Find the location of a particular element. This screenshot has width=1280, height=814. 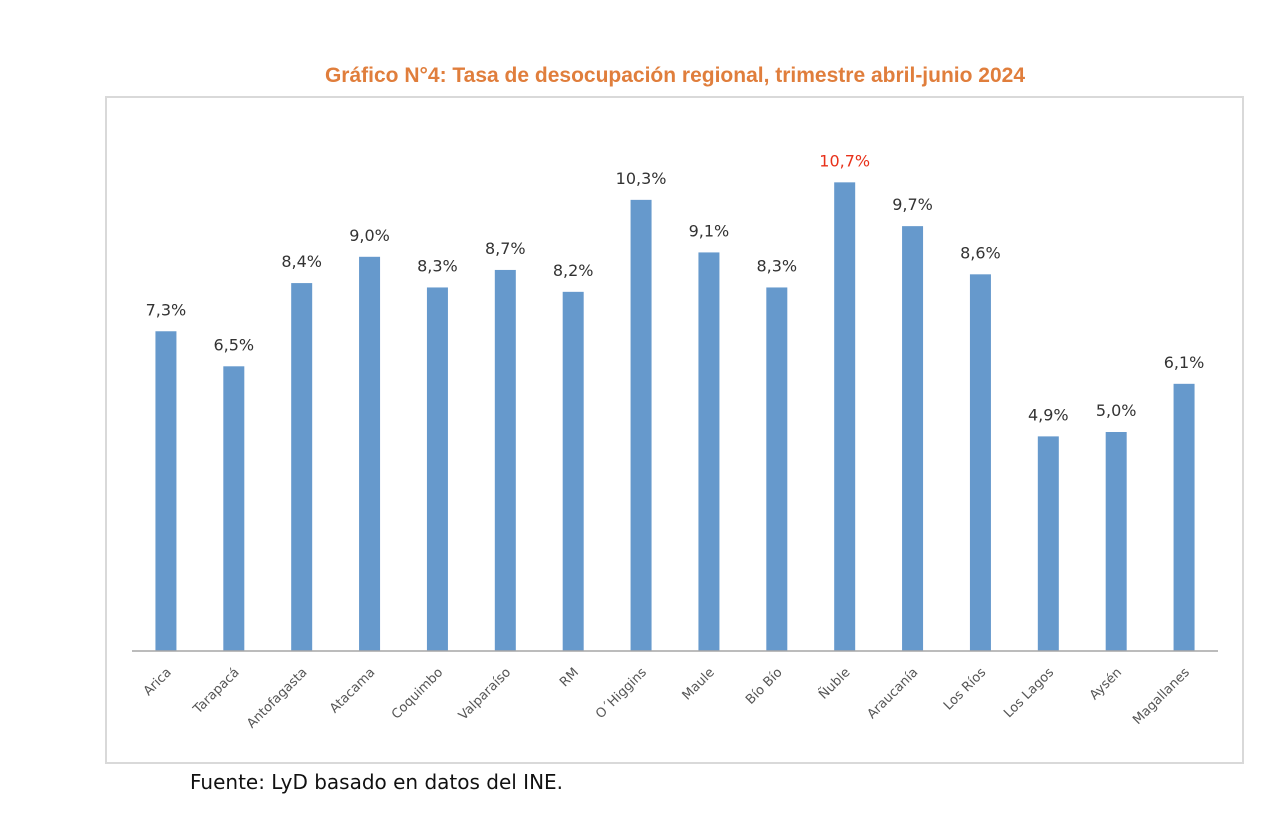

data-label-14: 5,0% is located at coordinates (1116, 410).